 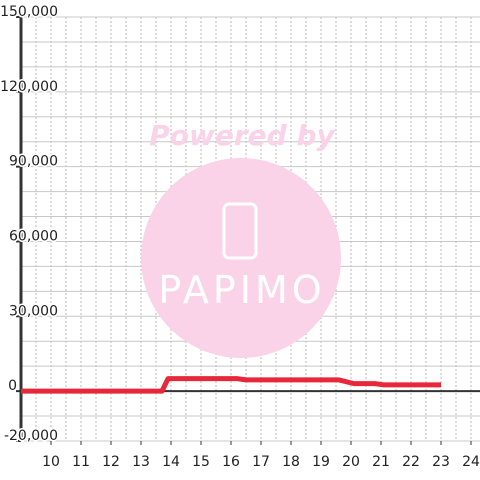 What do you see at coordinates (261, 462) in the screenshot?
I see `x-tick-label: 17` at bounding box center [261, 462].